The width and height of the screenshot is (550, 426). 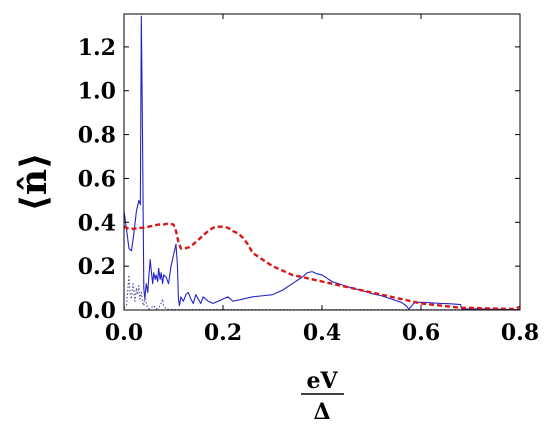 I want to click on x-tick-label: 0.0, so click(x=124, y=333).